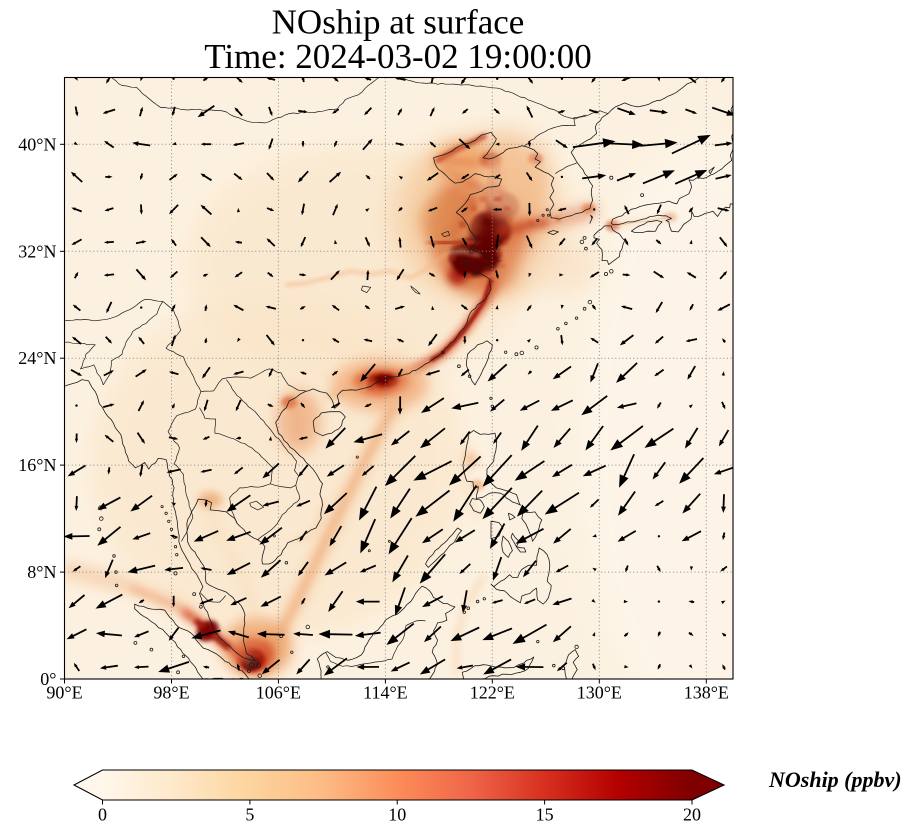  I want to click on svg-text: 32°N, so click(37, 251).